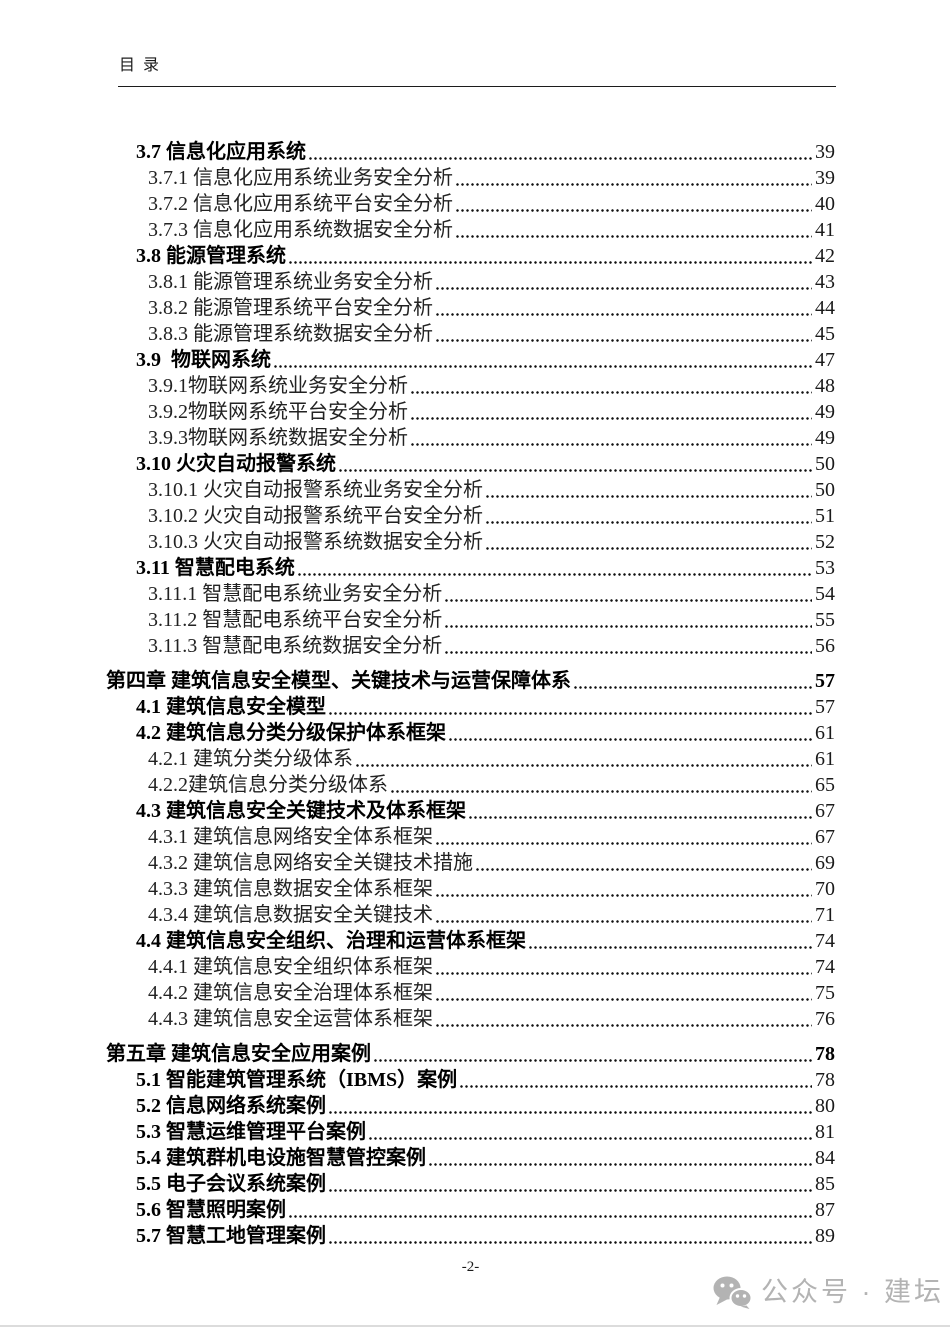 The height and width of the screenshot is (1333, 950). What do you see at coordinates (825, 863) in the screenshot?
I see `toc-entry-page: 69` at bounding box center [825, 863].